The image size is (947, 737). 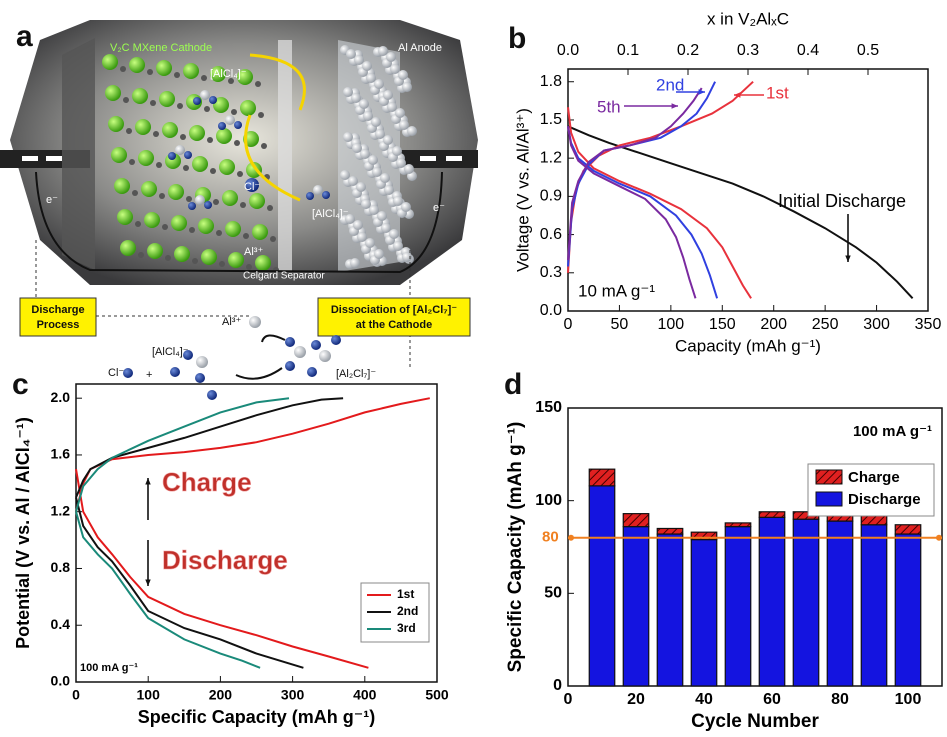 I want to click on x-tick-label: 150, so click(x=722, y=324).